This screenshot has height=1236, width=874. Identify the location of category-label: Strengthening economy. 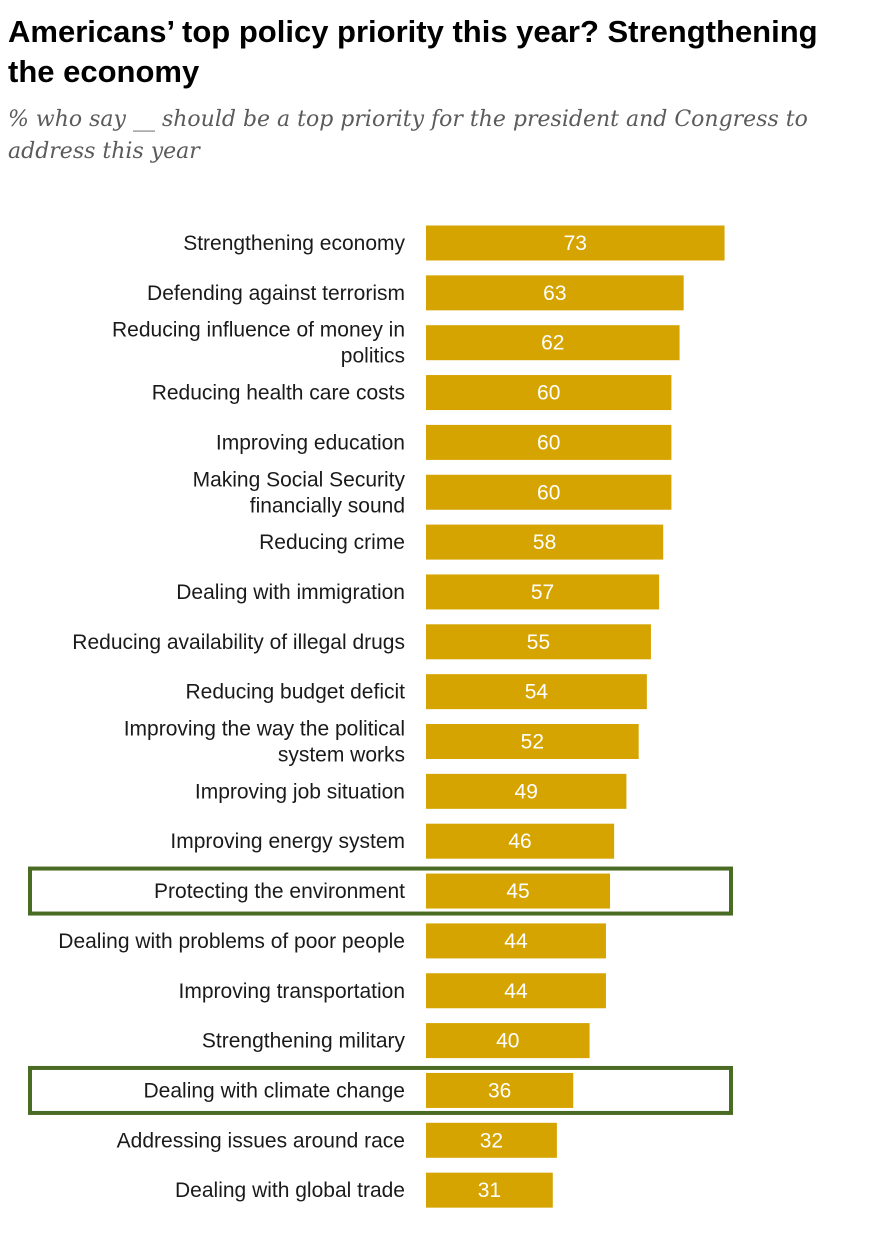
(294, 243).